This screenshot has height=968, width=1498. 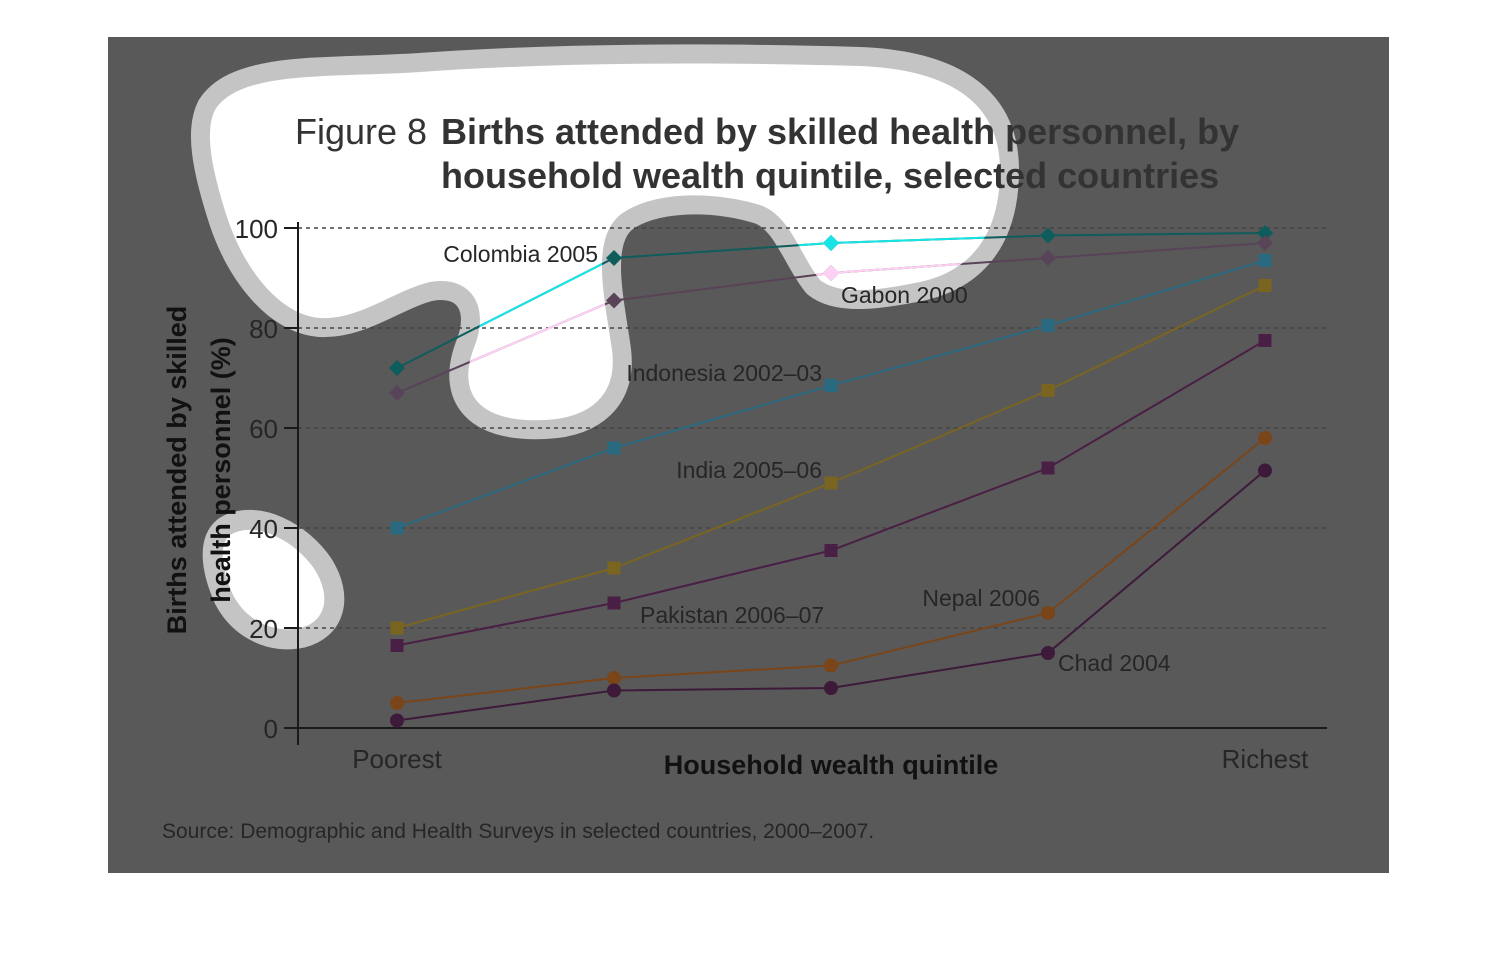 What do you see at coordinates (263, 629) in the screenshot?
I see `y-tick-label: 20` at bounding box center [263, 629].